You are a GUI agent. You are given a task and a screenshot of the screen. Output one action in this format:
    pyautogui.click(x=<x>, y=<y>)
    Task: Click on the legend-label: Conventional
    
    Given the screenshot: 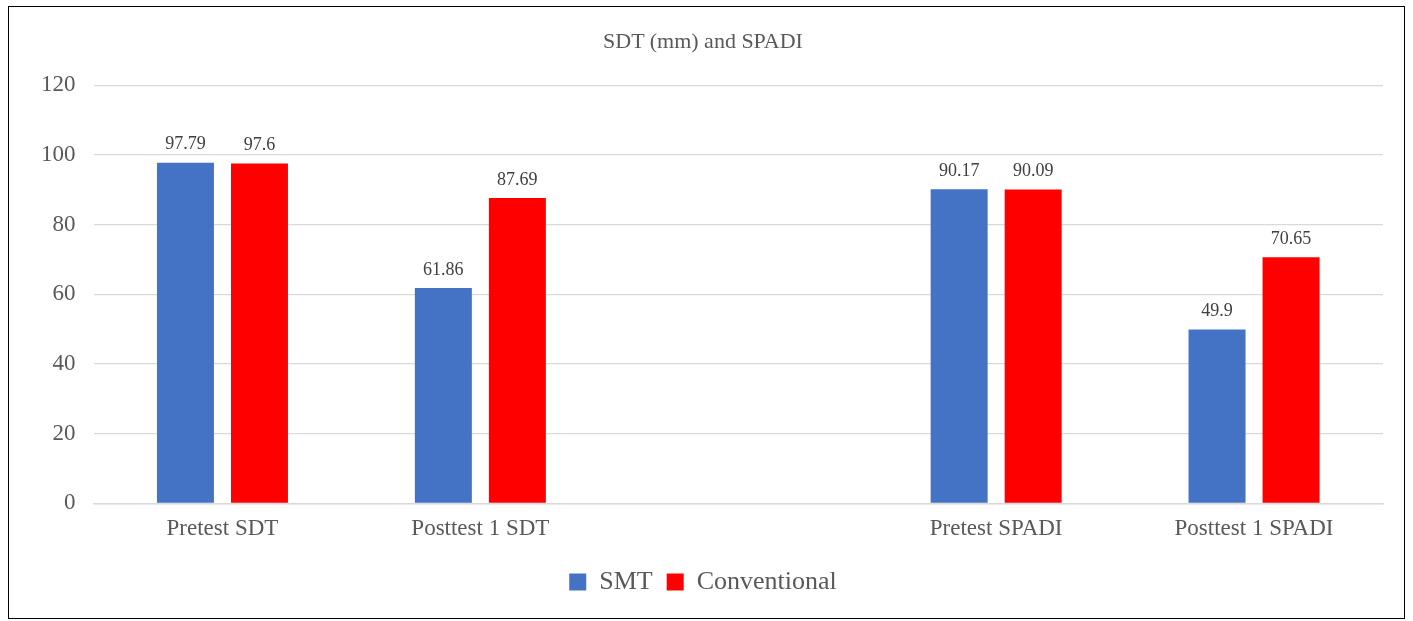 What is the action you would take?
    pyautogui.click(x=766, y=580)
    